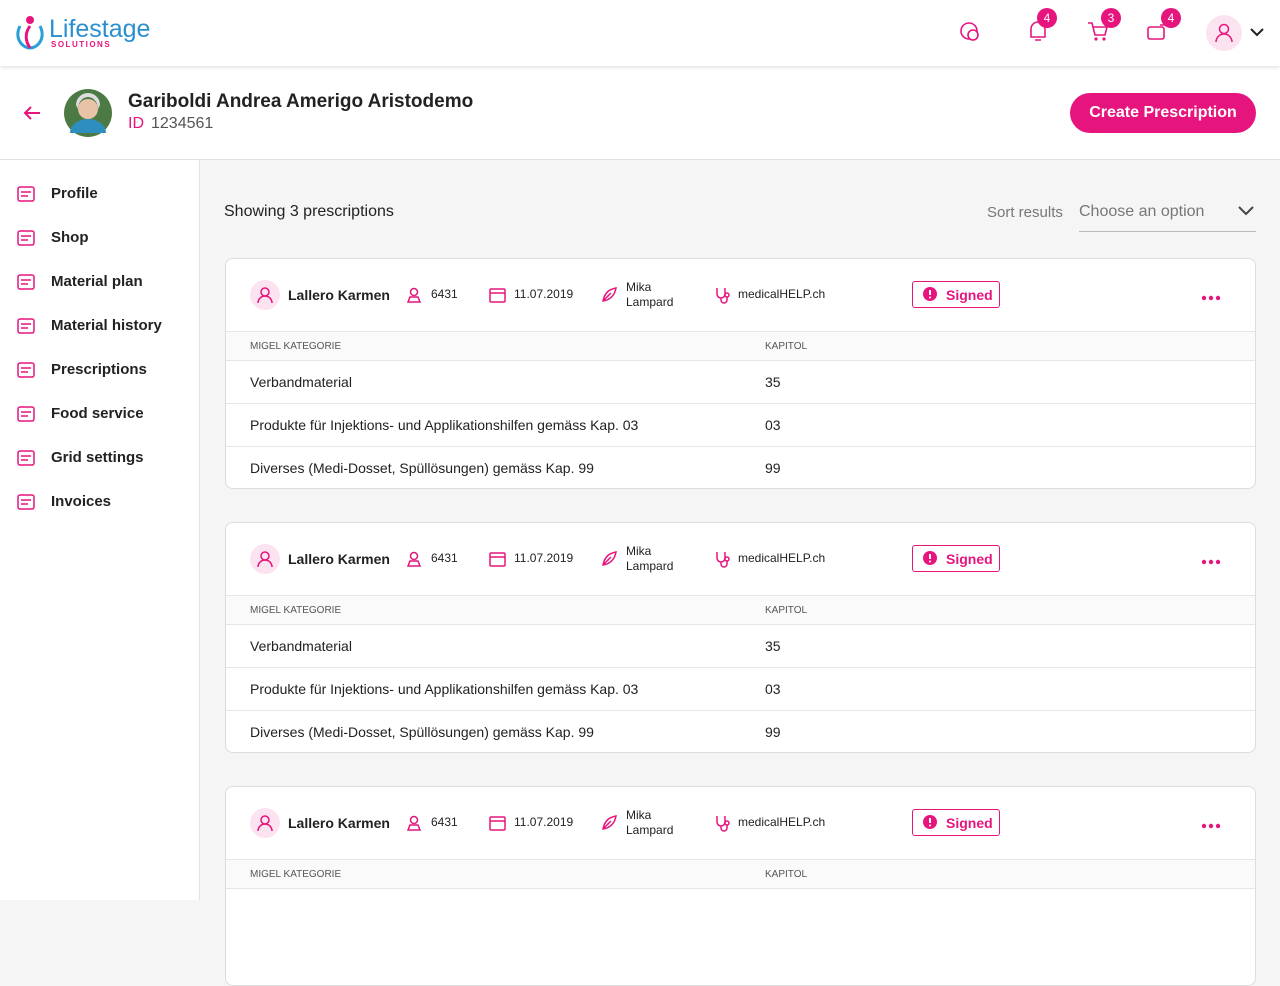  I want to click on nav-item: Profile, so click(99, 195).